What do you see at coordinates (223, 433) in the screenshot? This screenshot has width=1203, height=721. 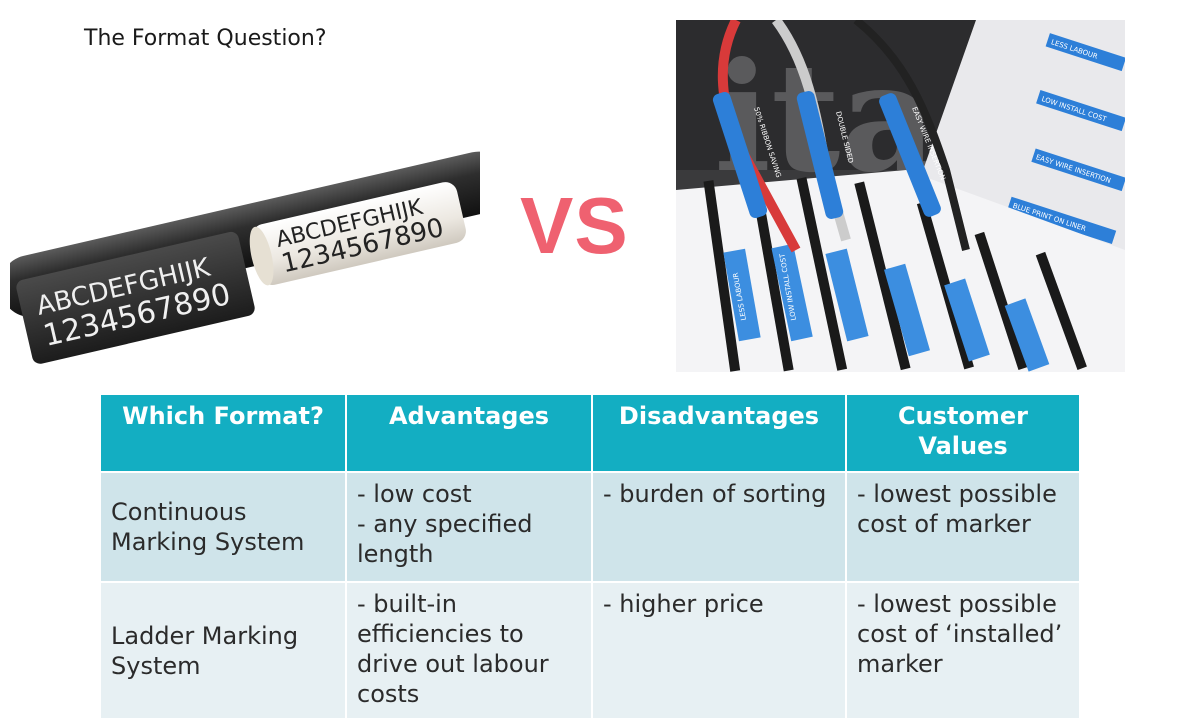 I see `header-which-format: Which Format?` at bounding box center [223, 433].